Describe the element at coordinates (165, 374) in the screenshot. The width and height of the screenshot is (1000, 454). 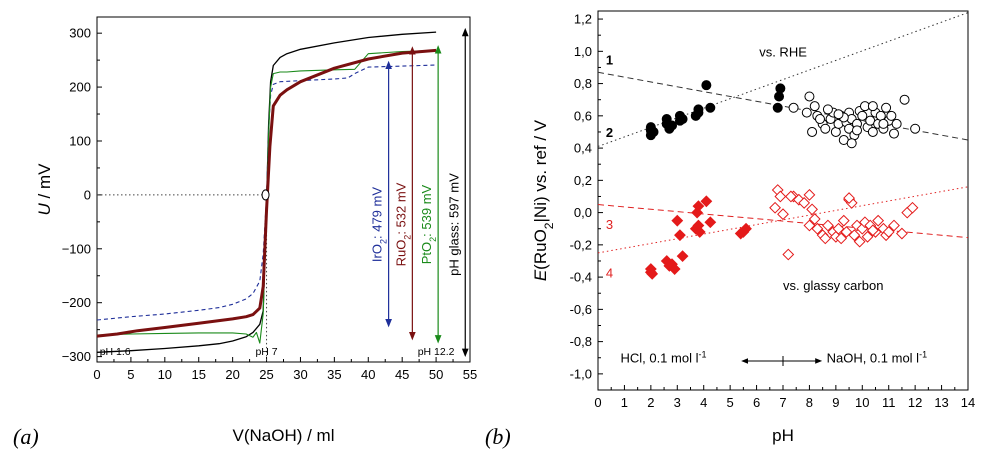
I see `x-tick-label: 10` at that location.